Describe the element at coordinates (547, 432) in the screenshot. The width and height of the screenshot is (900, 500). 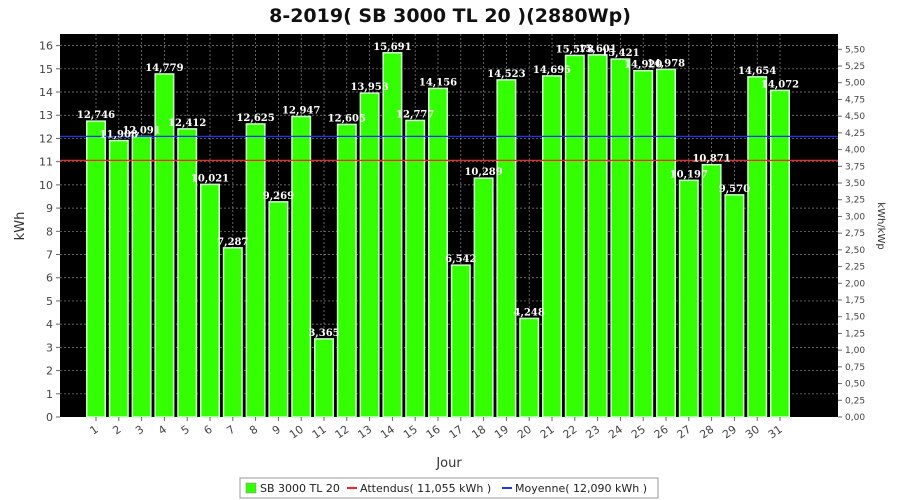
I see `x-tick-label: 21` at that location.